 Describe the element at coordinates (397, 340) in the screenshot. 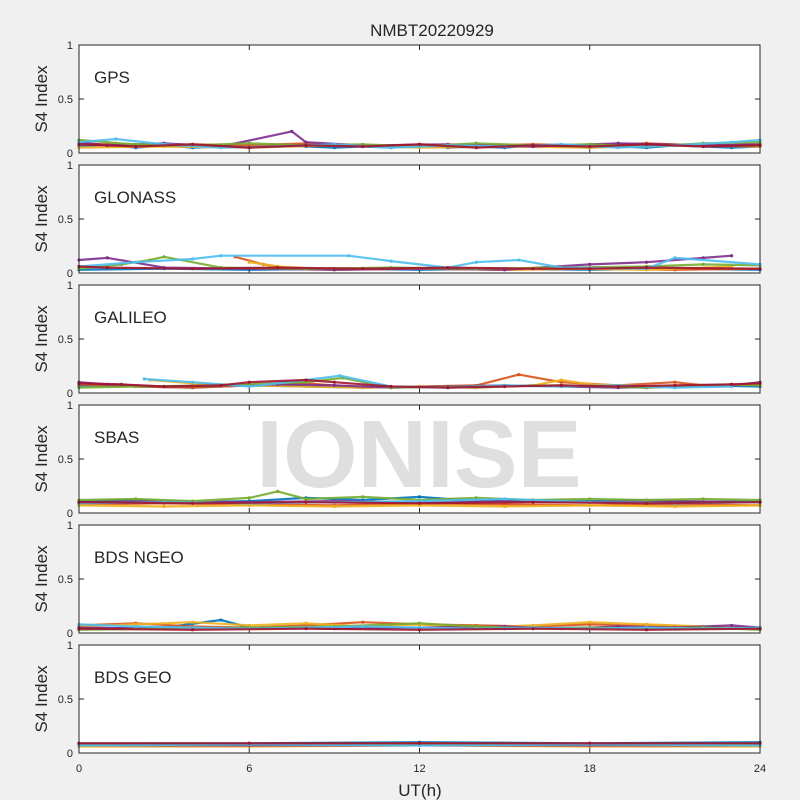

I see `panel-2: 0 0.5 1 GALILEO S4 Index` at that location.